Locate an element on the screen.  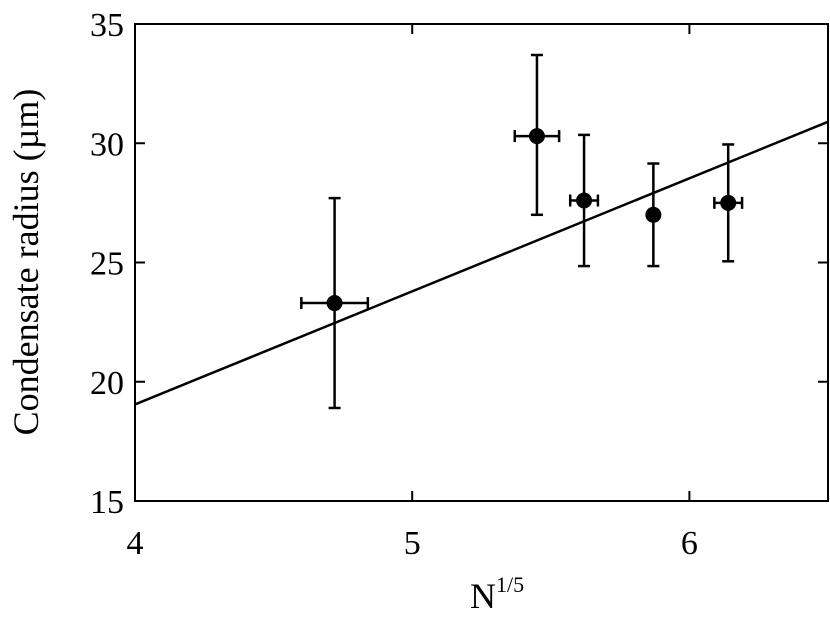
y-tick-label-0: 15 is located at coordinates (107, 502).